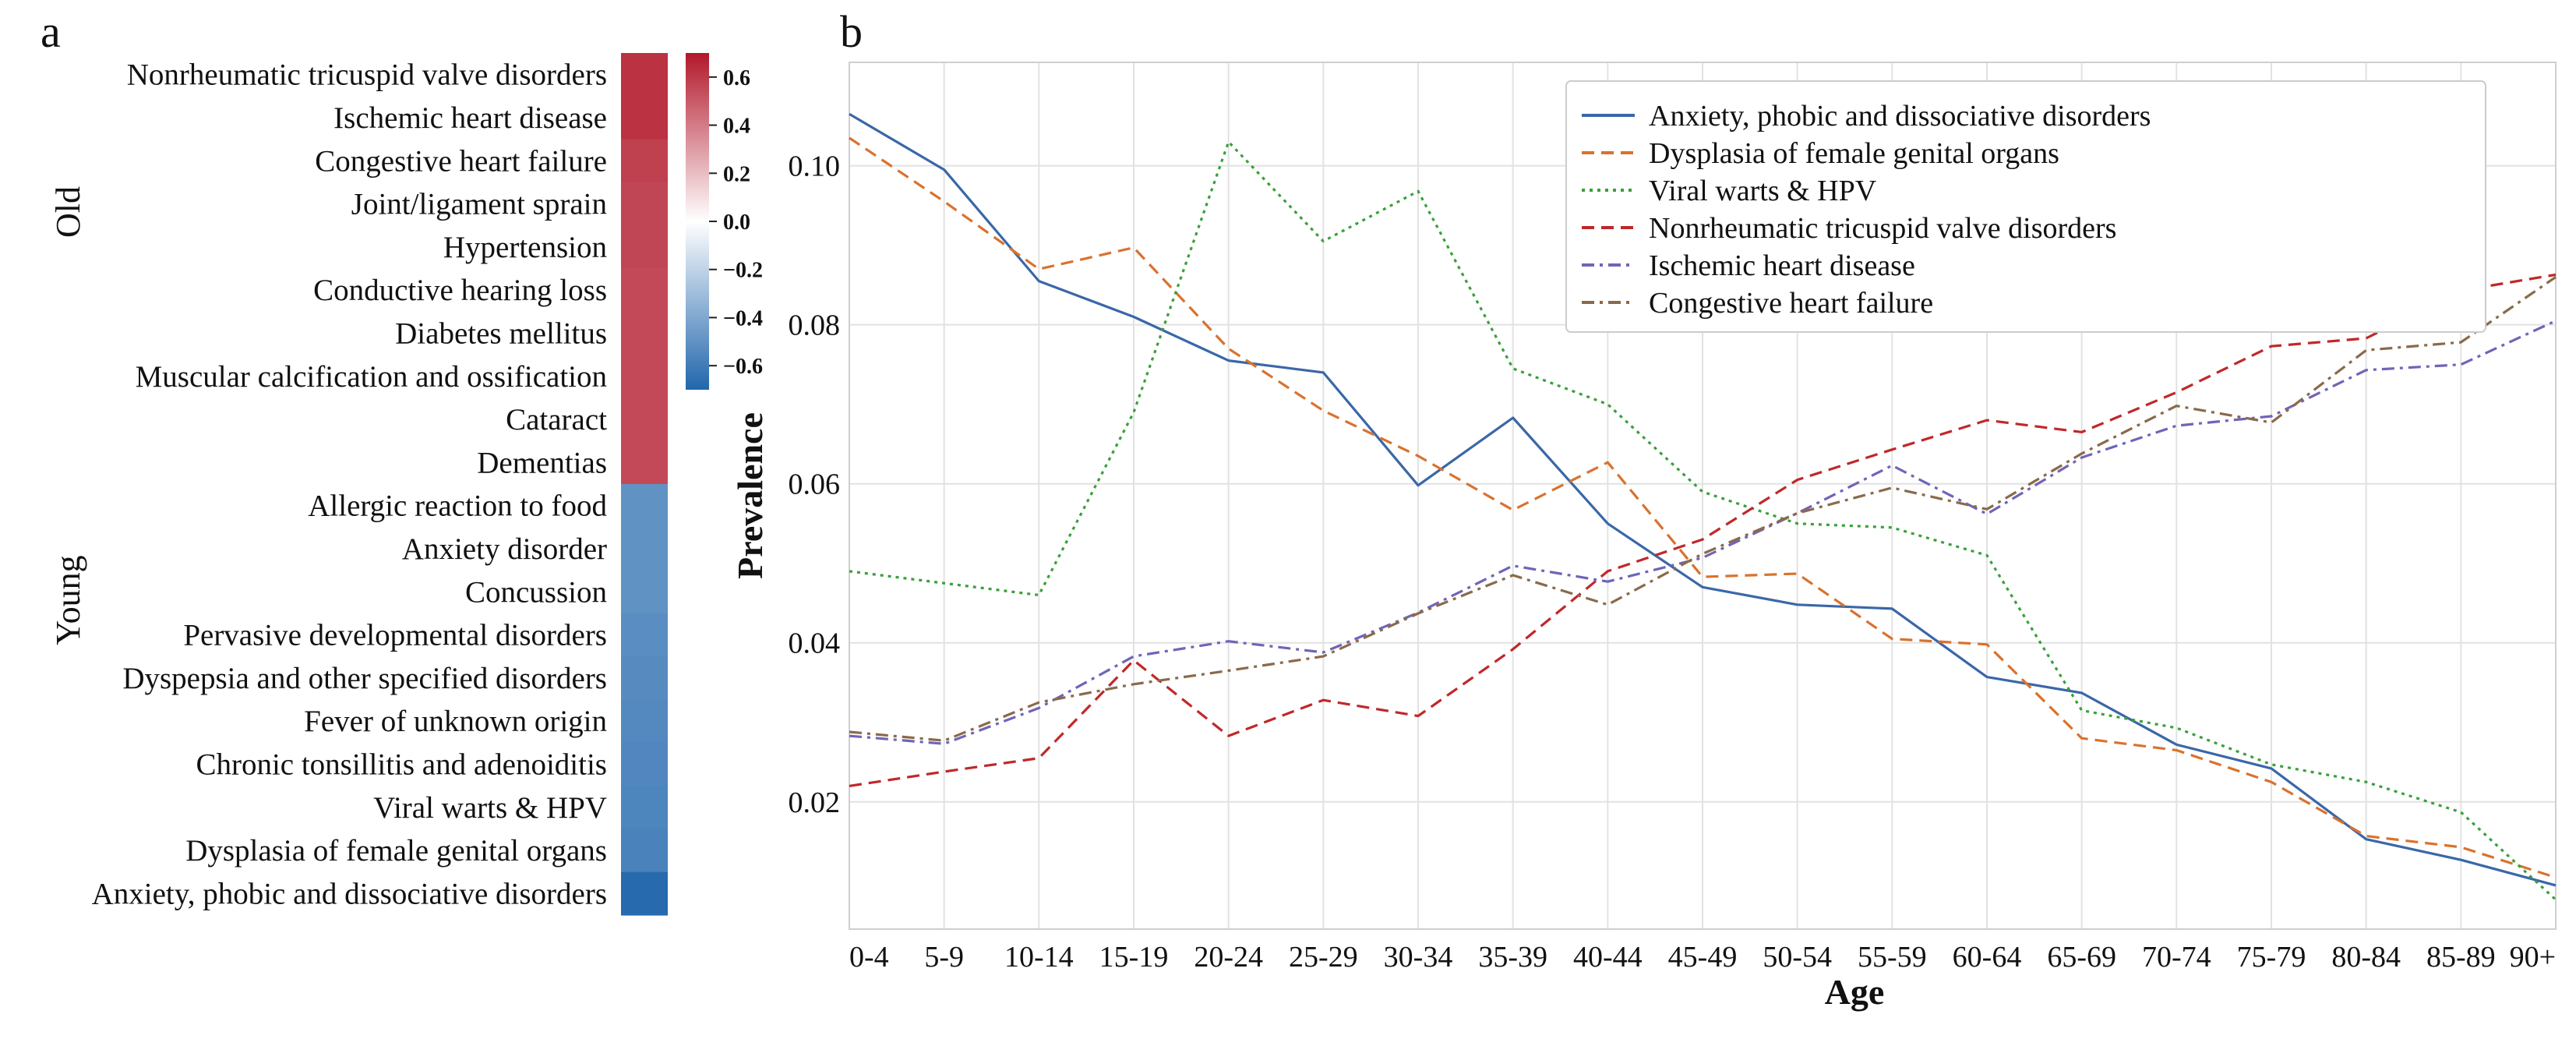 The width and height of the screenshot is (2576, 1039). I want to click on x-tick-label: 0-4, so click(869, 958).